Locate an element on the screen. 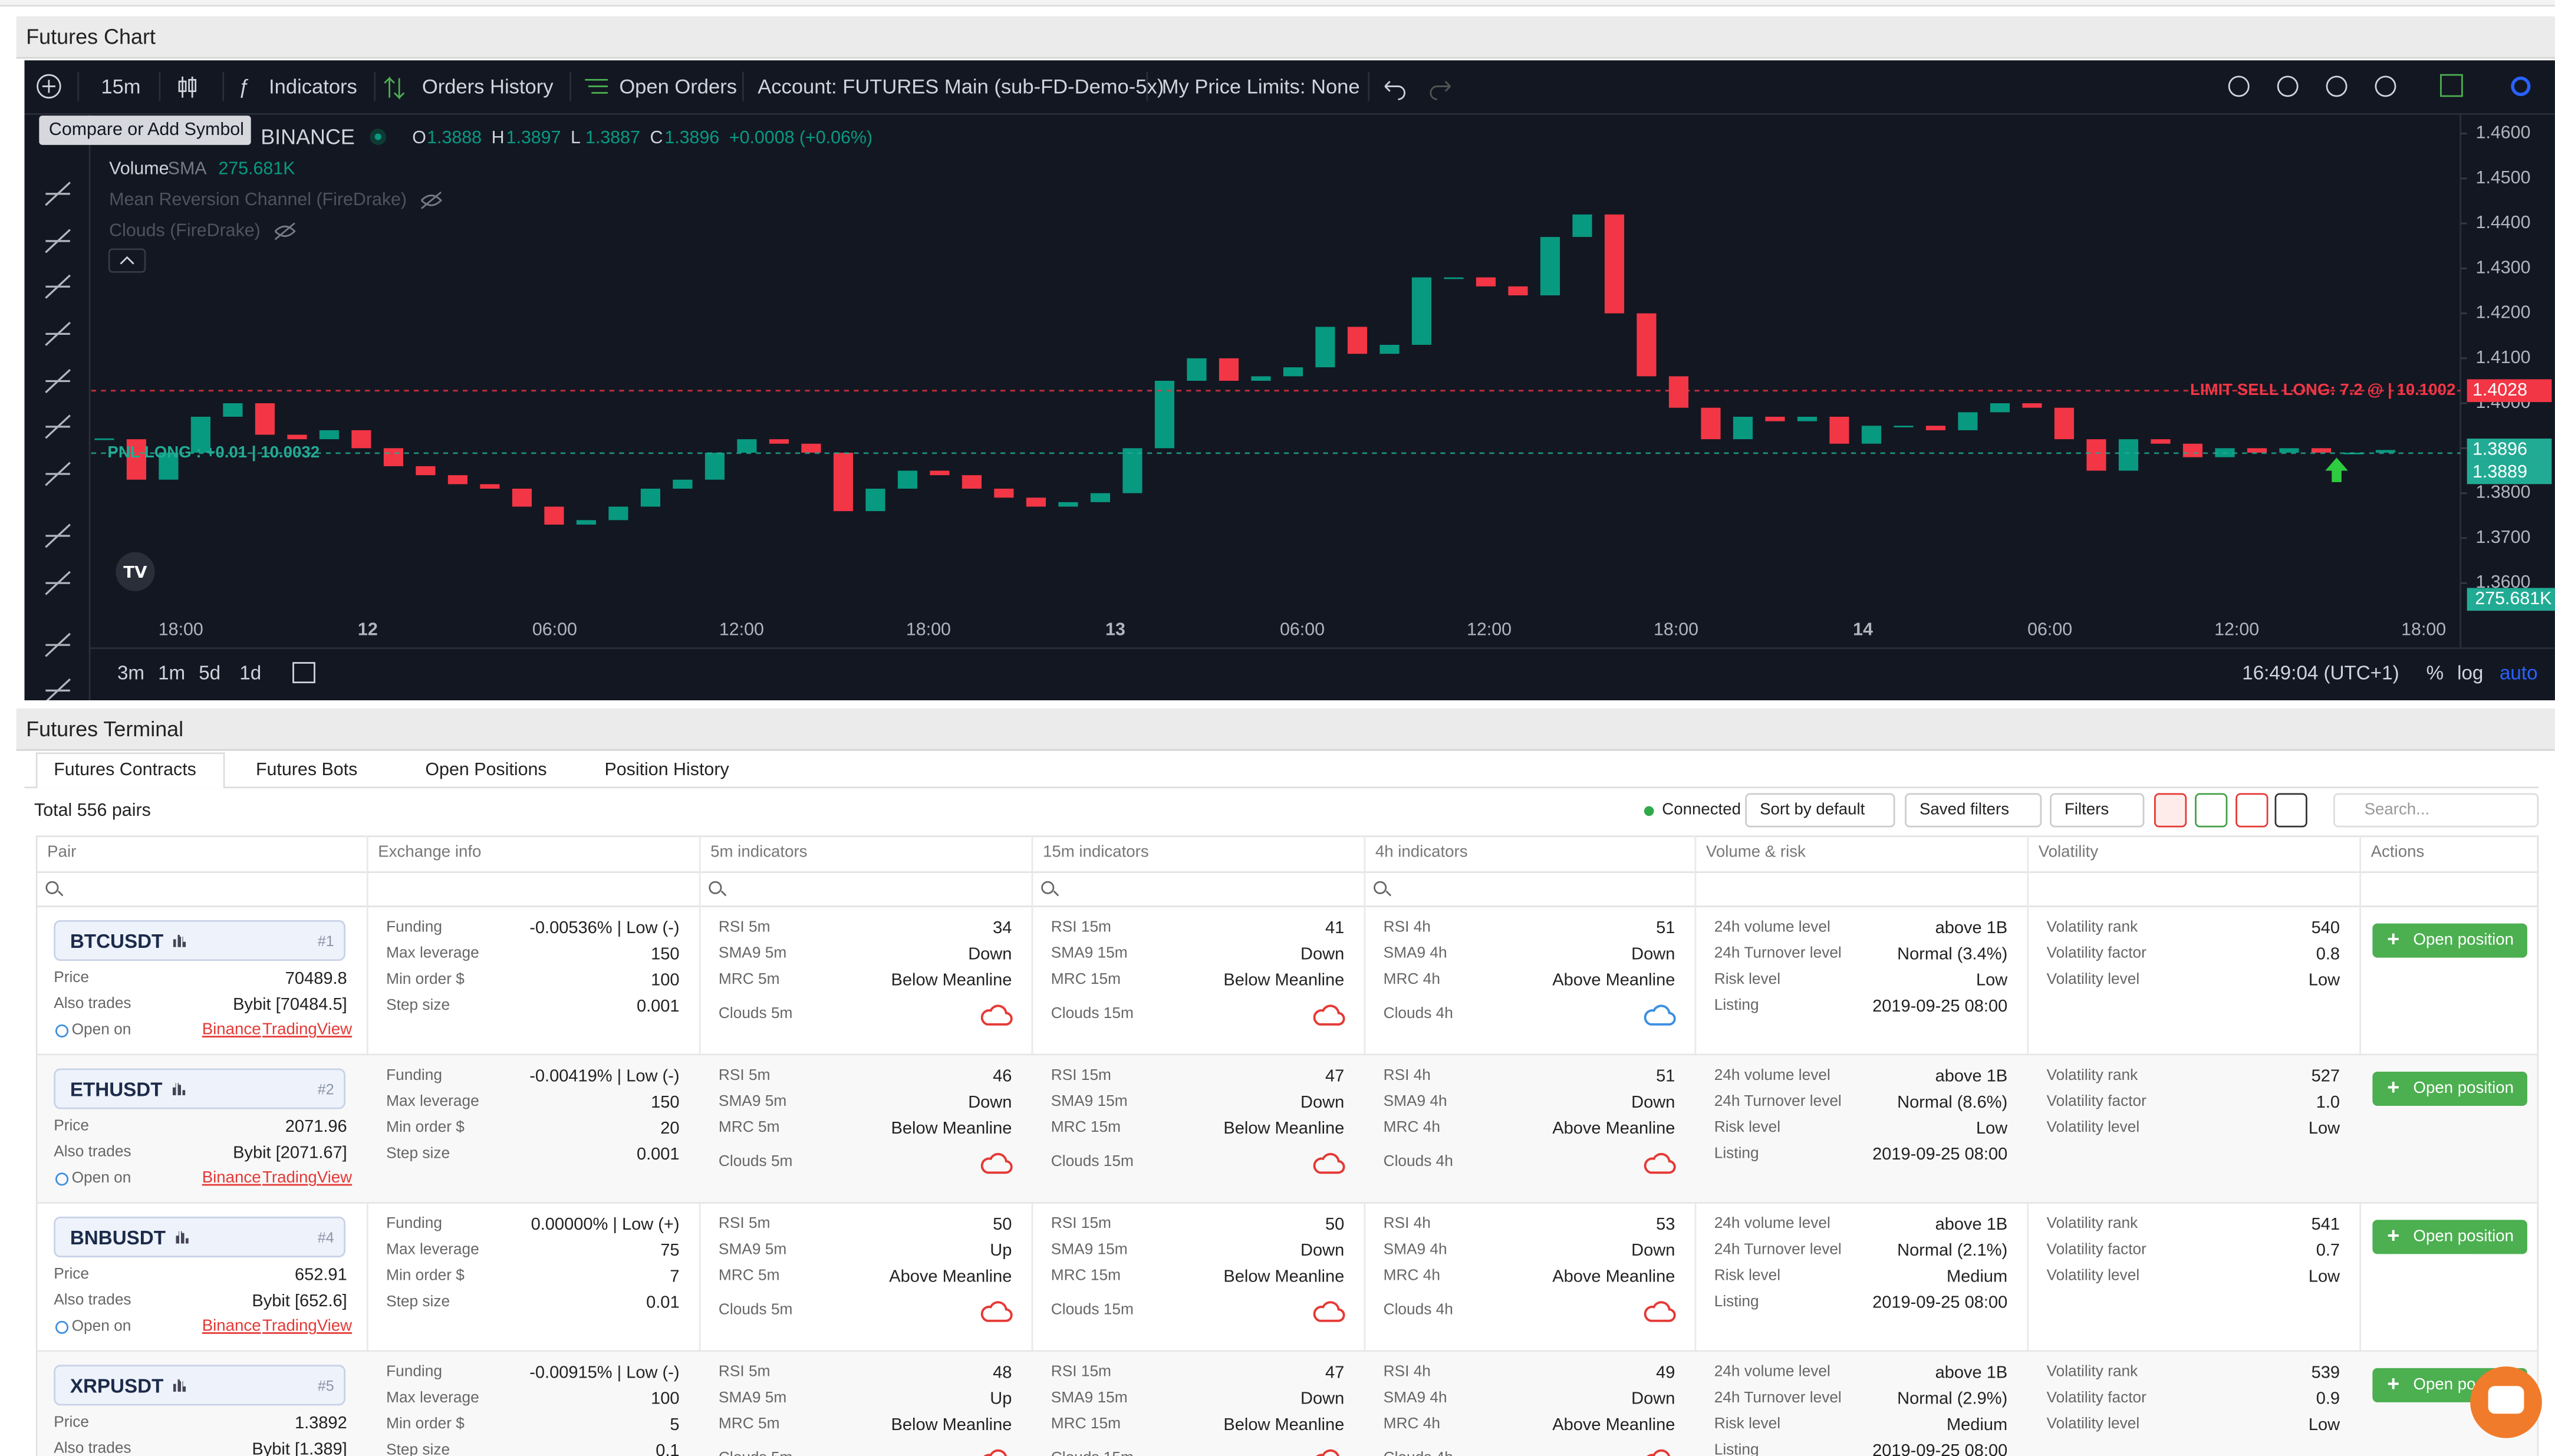 The height and width of the screenshot is (1456, 2555). chat-widget-icon is located at coordinates (2506, 1400).